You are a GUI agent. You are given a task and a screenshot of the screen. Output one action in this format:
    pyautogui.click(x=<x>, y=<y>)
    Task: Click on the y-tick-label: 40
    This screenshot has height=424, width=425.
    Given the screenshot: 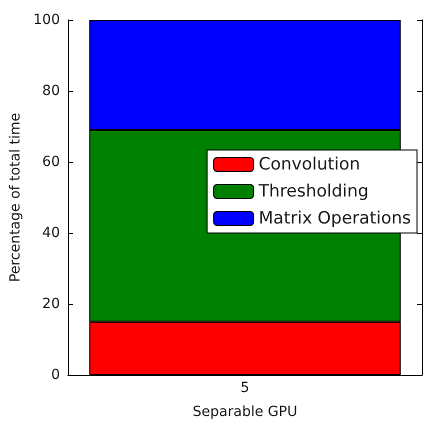 What is the action you would take?
    pyautogui.click(x=51, y=233)
    